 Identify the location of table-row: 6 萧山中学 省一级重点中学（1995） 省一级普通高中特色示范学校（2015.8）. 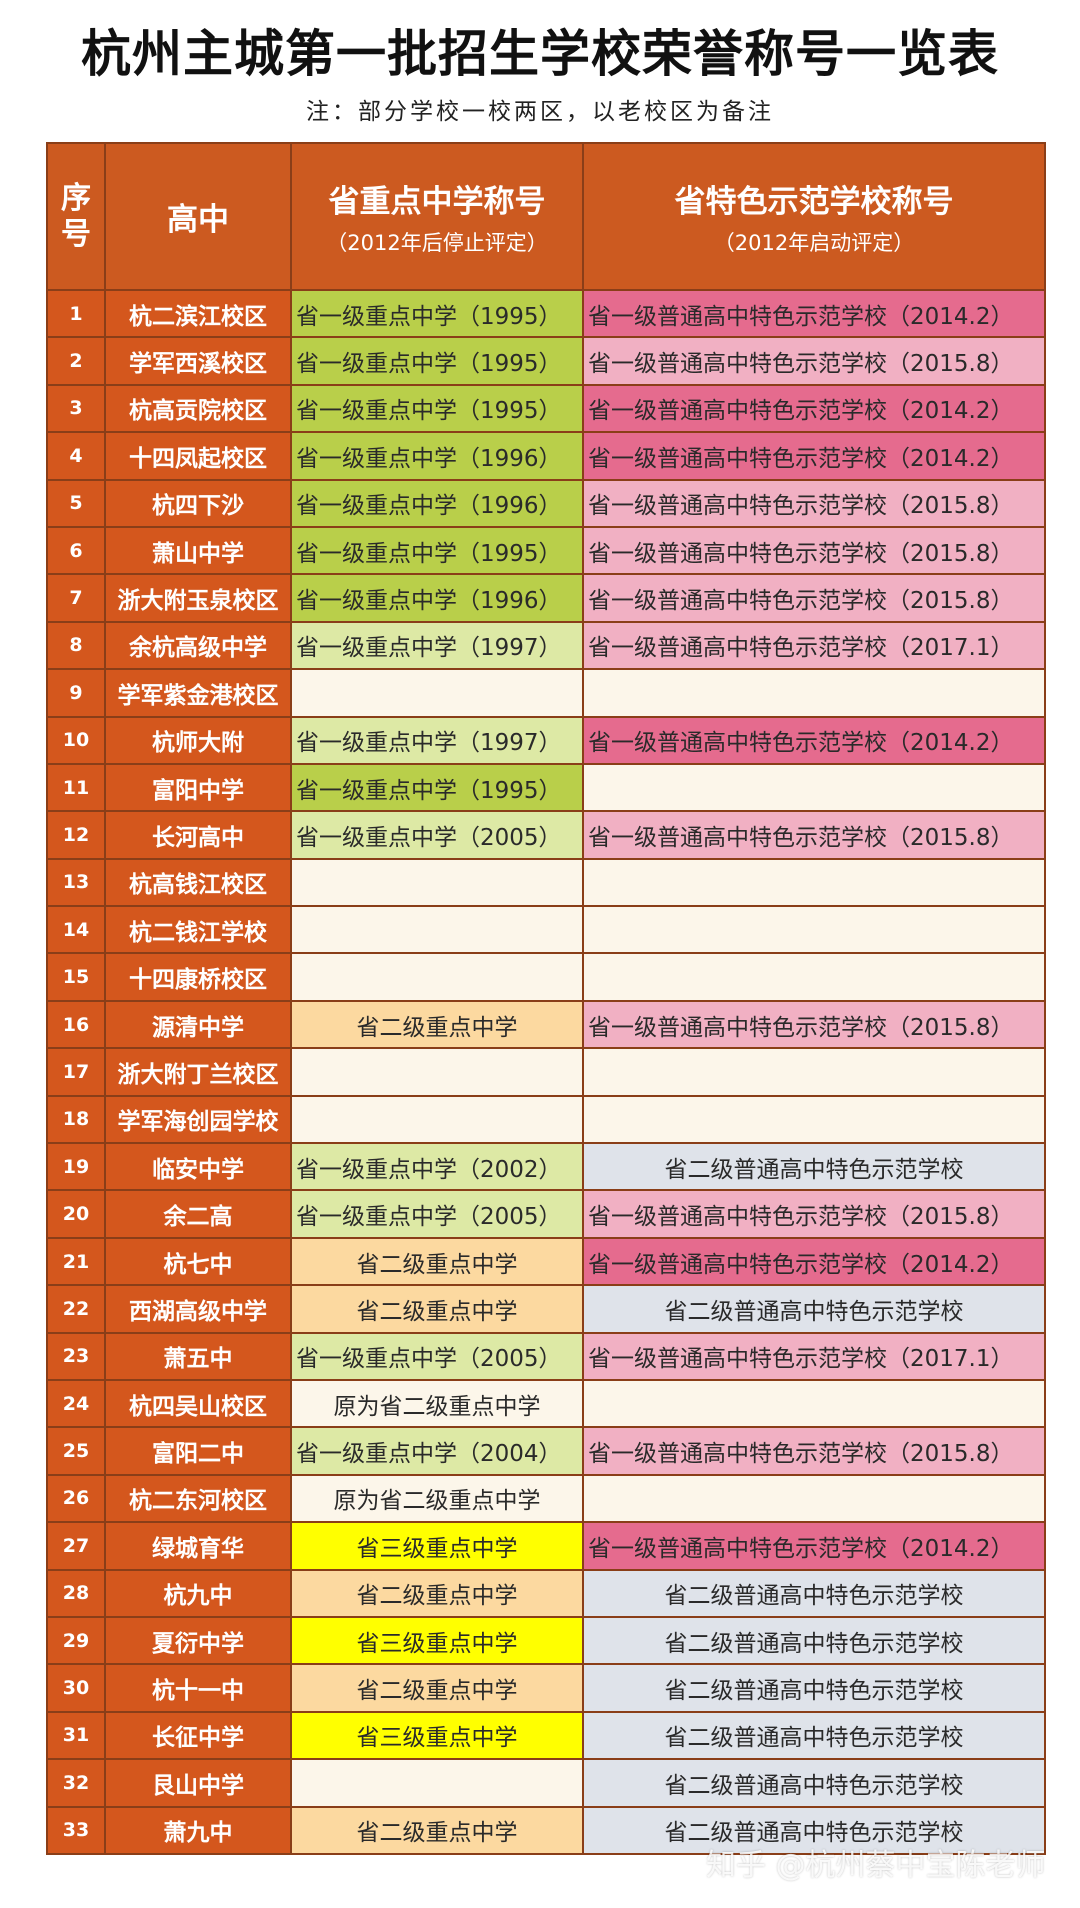
(546, 550).